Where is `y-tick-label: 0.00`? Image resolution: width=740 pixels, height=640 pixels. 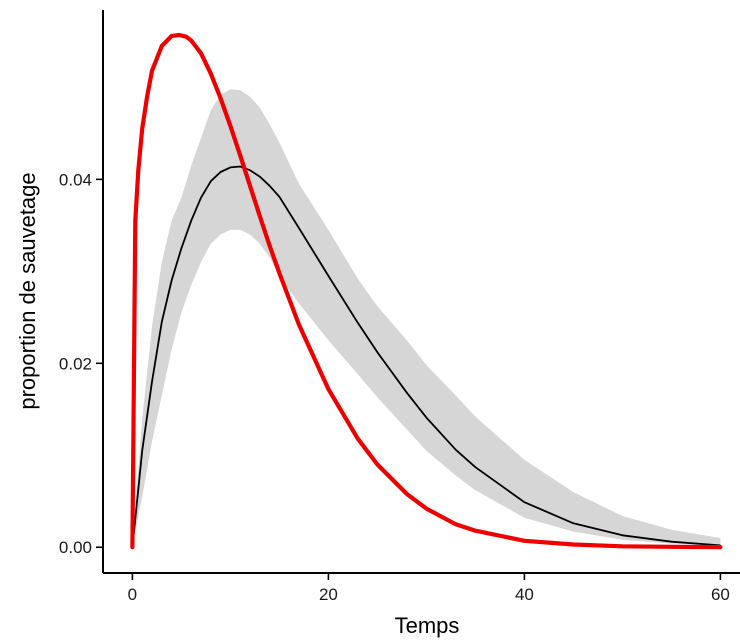
y-tick-label: 0.00 is located at coordinates (75, 547).